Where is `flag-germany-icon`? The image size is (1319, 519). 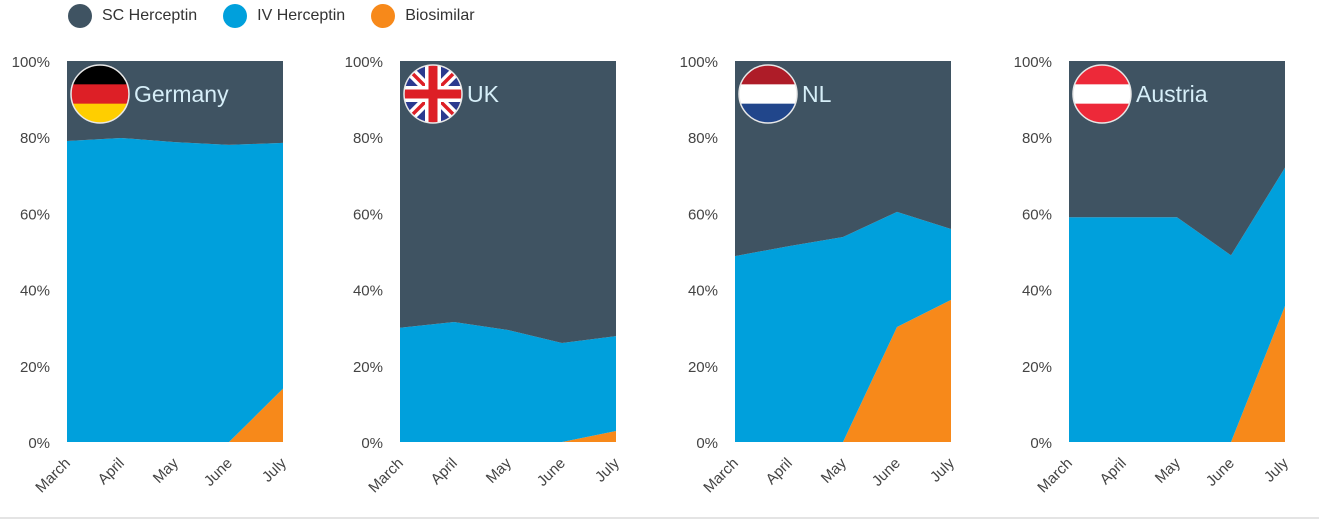 flag-germany-icon is located at coordinates (100, 94).